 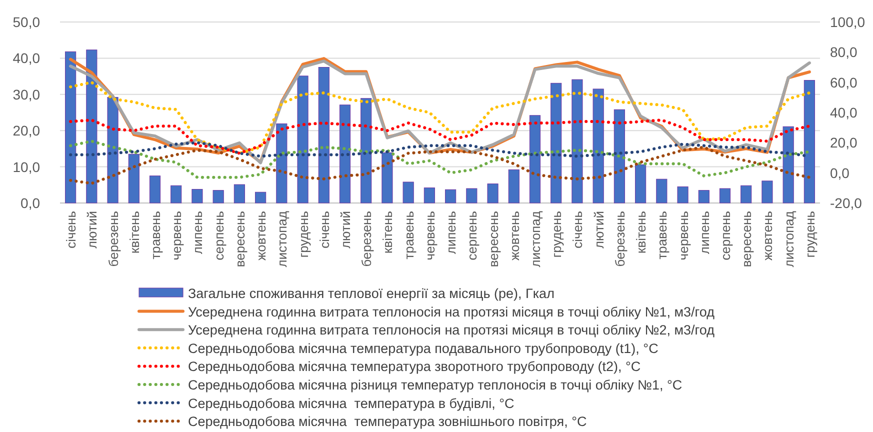 I want to click on y-tick-label: 10,0, so click(x=26, y=166).